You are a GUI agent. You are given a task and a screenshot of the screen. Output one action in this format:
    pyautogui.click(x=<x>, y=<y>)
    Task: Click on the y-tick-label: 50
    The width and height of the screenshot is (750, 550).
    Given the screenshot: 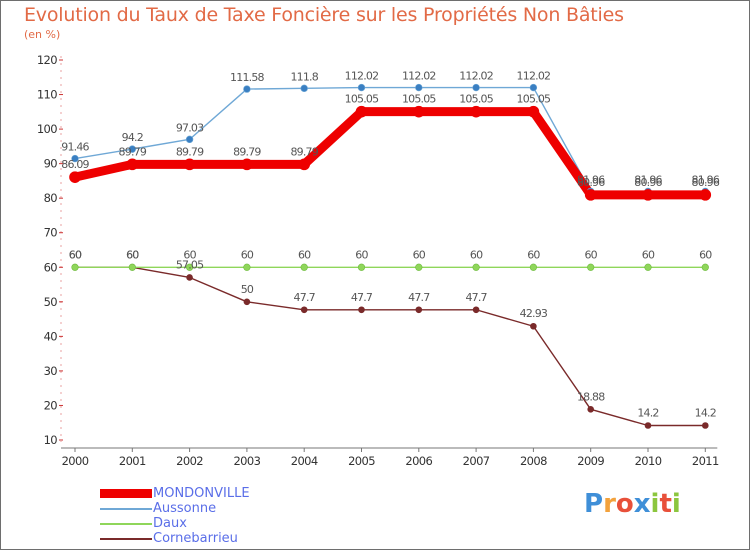 What is the action you would take?
    pyautogui.click(x=51, y=302)
    